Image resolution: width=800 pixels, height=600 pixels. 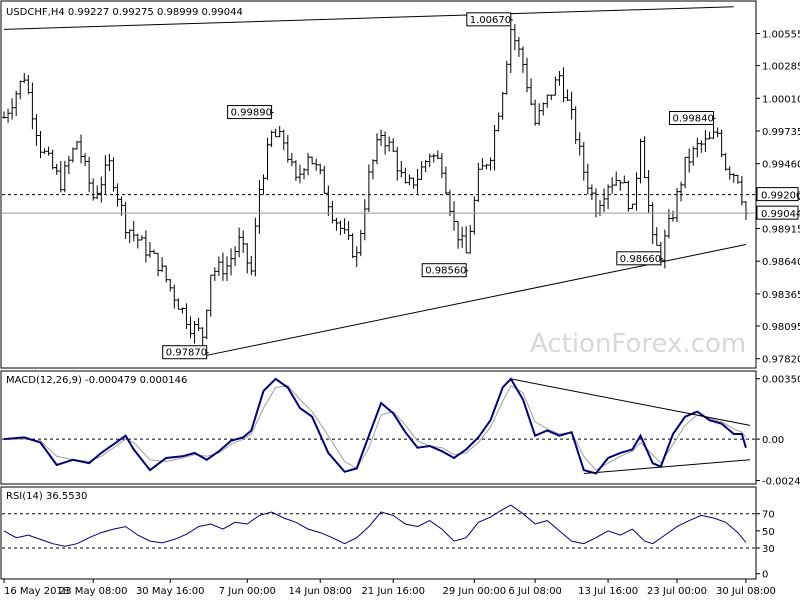 What do you see at coordinates (393, 591) in the screenshot?
I see `time-axis-label: 21 Jun 16:00` at bounding box center [393, 591].